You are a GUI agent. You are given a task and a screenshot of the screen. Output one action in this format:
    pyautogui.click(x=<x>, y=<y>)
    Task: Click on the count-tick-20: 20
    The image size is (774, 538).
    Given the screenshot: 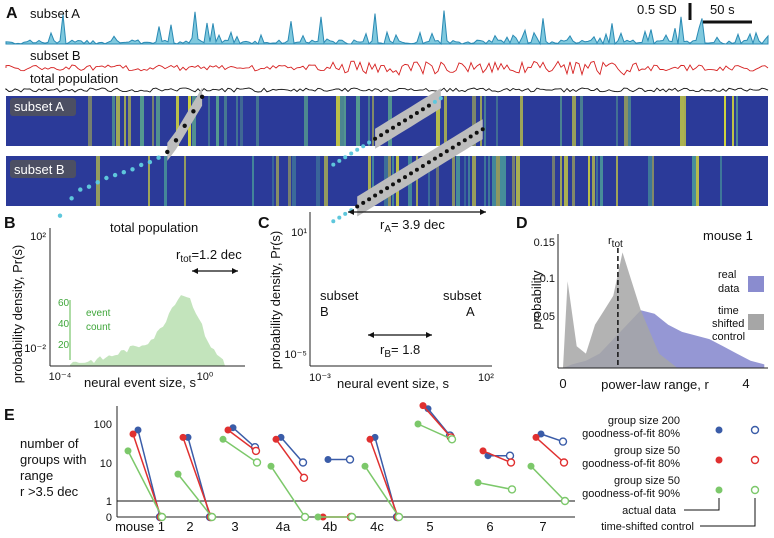 What is the action you would take?
    pyautogui.click(x=64, y=345)
    